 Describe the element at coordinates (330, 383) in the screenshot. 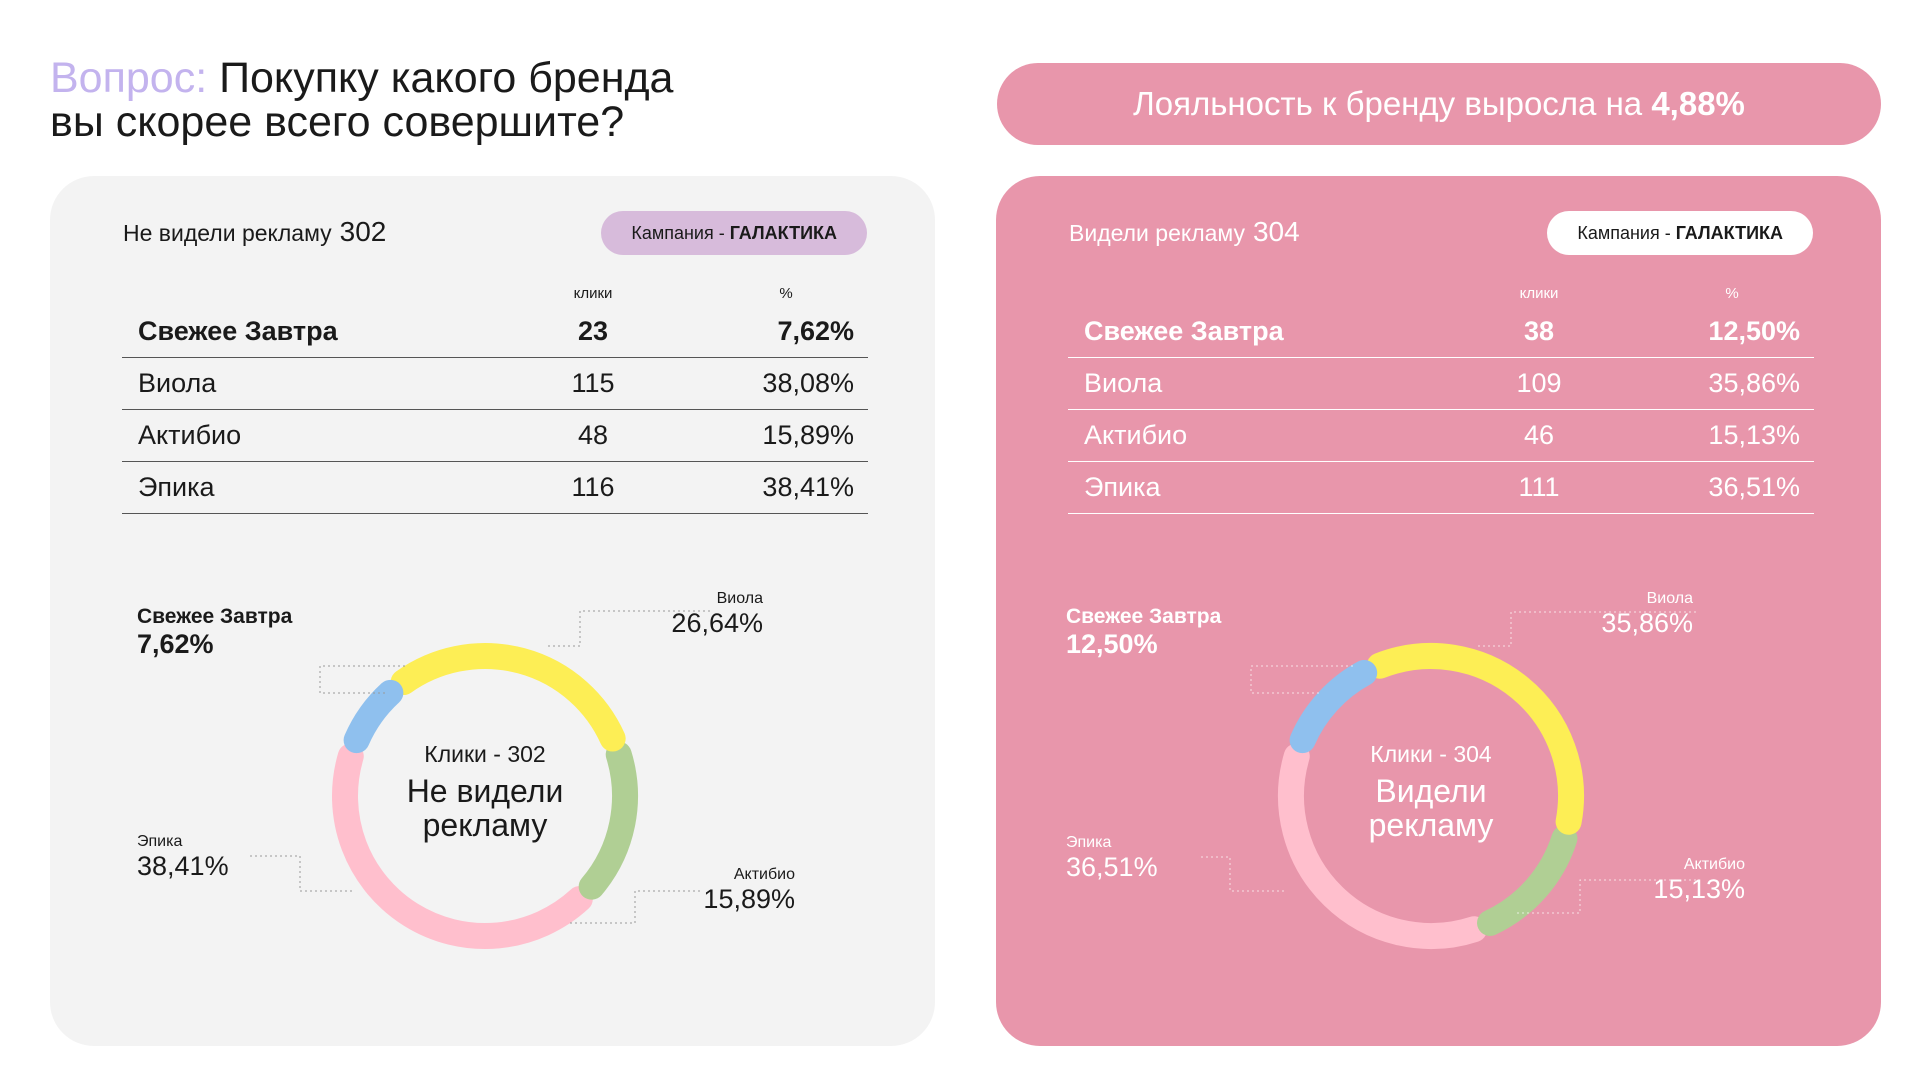

I see `row-brand: Виола` at that location.